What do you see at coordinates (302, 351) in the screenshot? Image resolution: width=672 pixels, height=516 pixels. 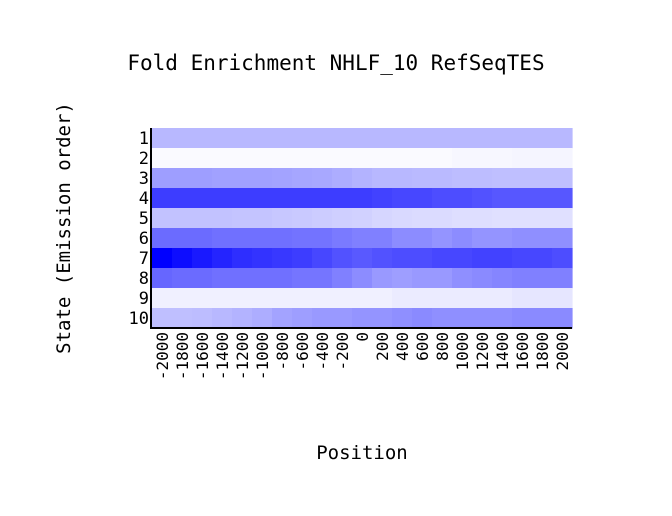 I see `x-tick-label: -600` at bounding box center [302, 351].